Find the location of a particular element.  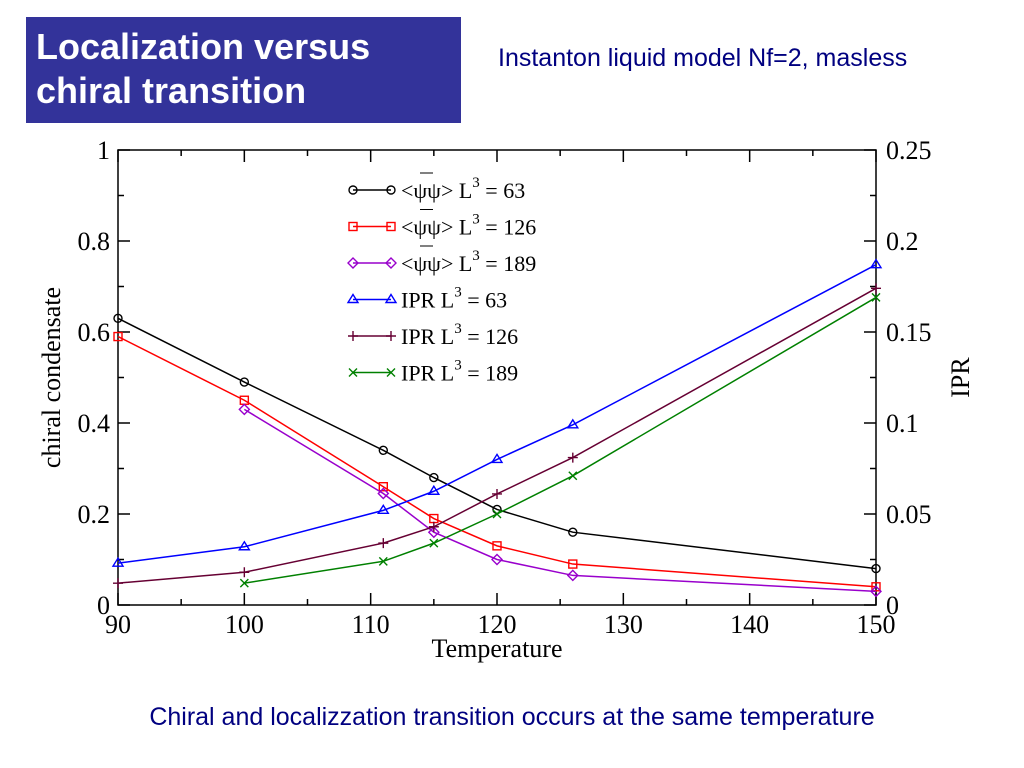

x-axis-label: Temperature is located at coordinates (497, 648).